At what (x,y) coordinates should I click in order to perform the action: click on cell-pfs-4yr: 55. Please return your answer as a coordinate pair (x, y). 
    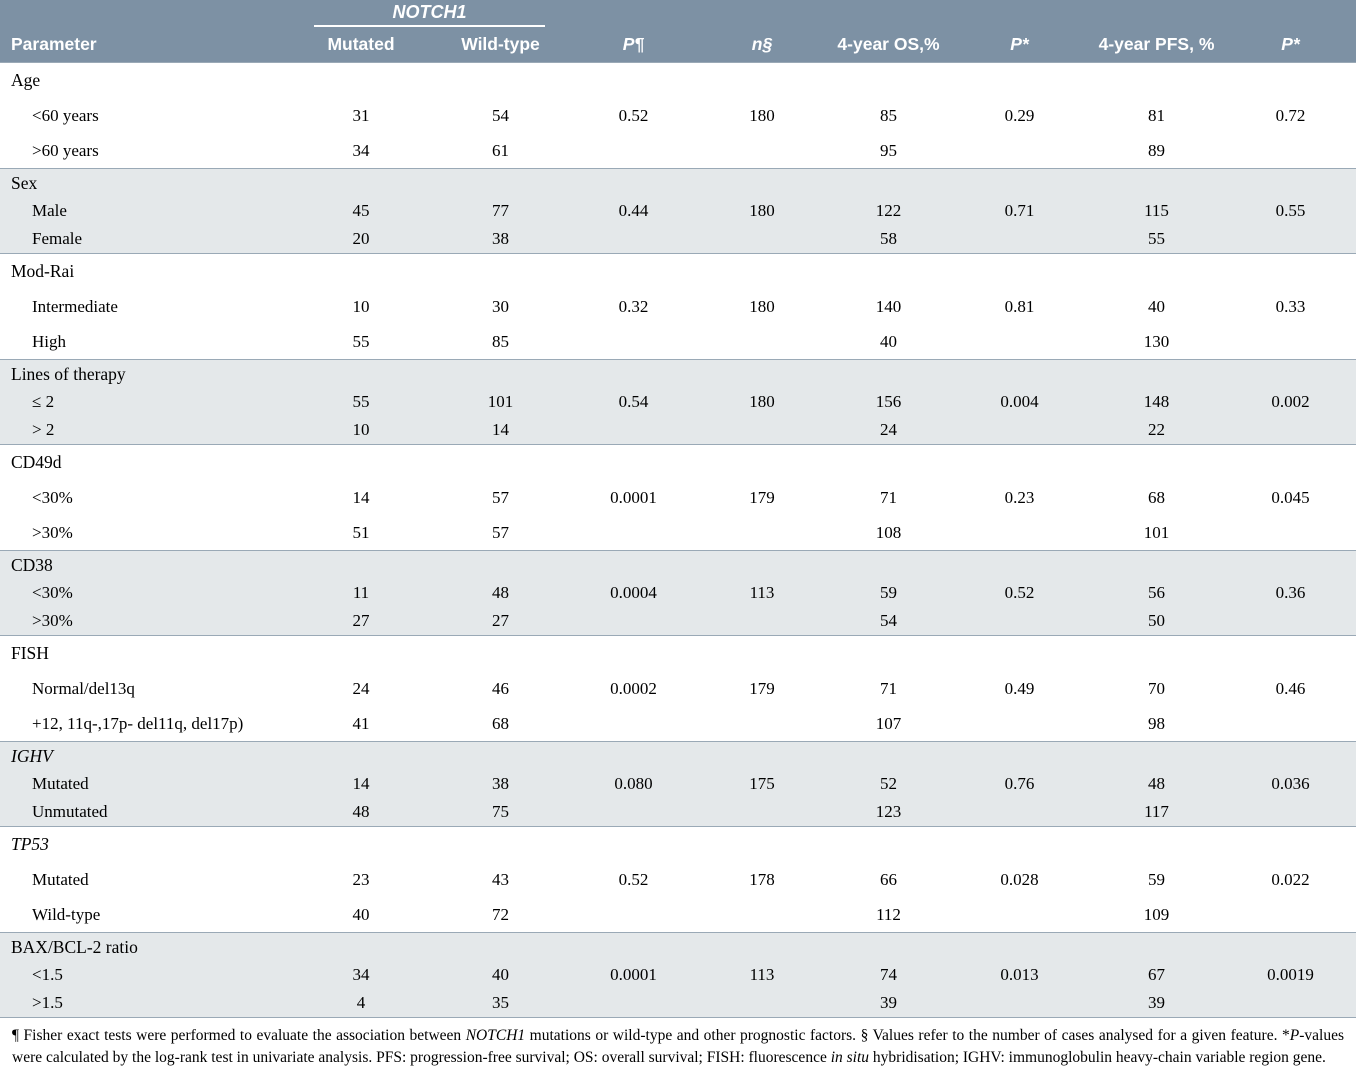
    Looking at the image, I should click on (1156, 238).